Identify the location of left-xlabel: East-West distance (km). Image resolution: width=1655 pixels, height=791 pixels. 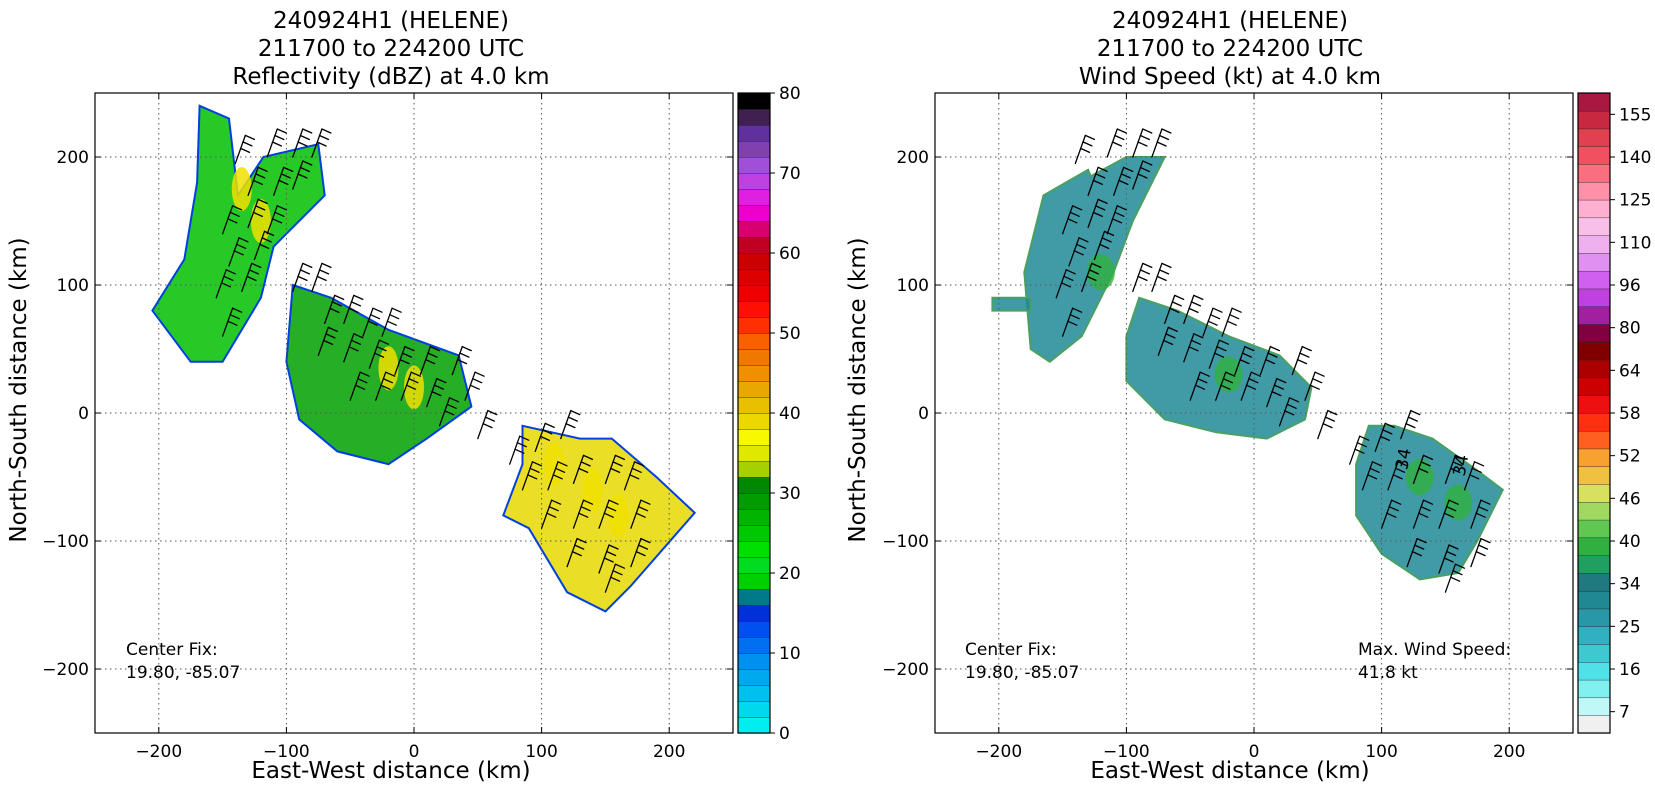
(390, 771).